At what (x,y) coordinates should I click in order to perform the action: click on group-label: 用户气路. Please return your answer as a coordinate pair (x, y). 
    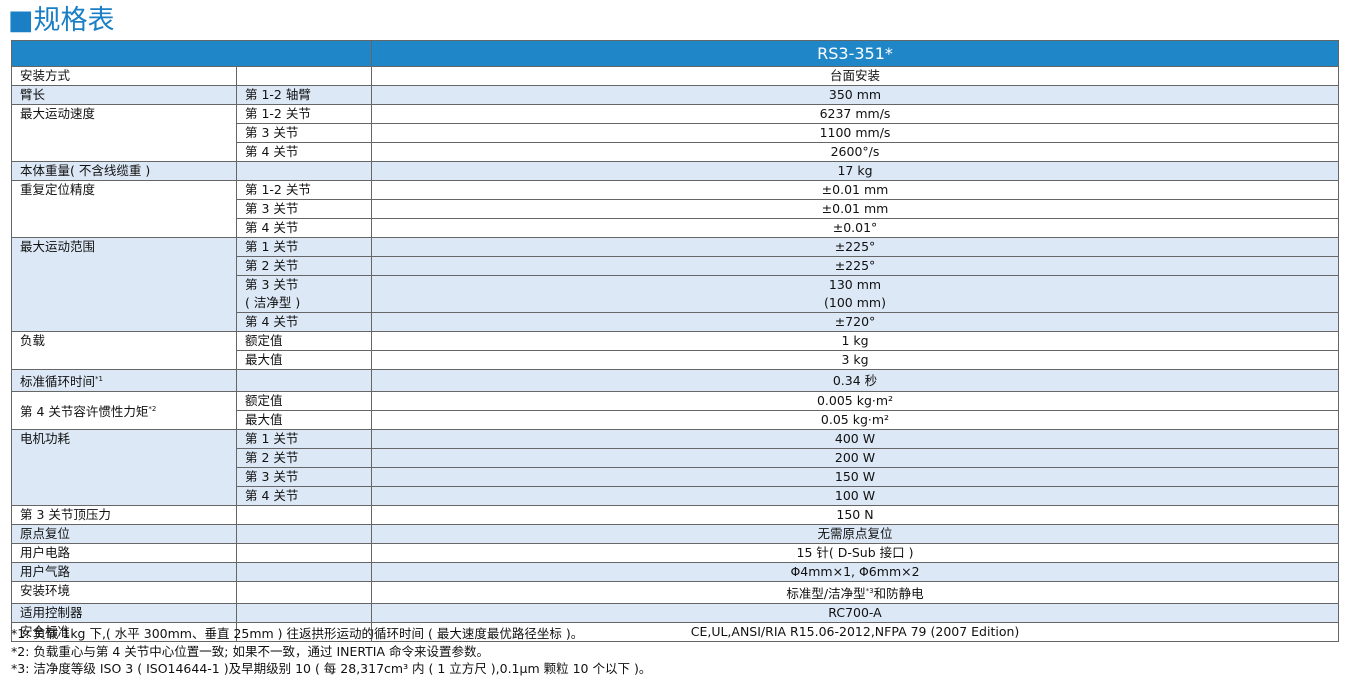
    Looking at the image, I should click on (124, 572).